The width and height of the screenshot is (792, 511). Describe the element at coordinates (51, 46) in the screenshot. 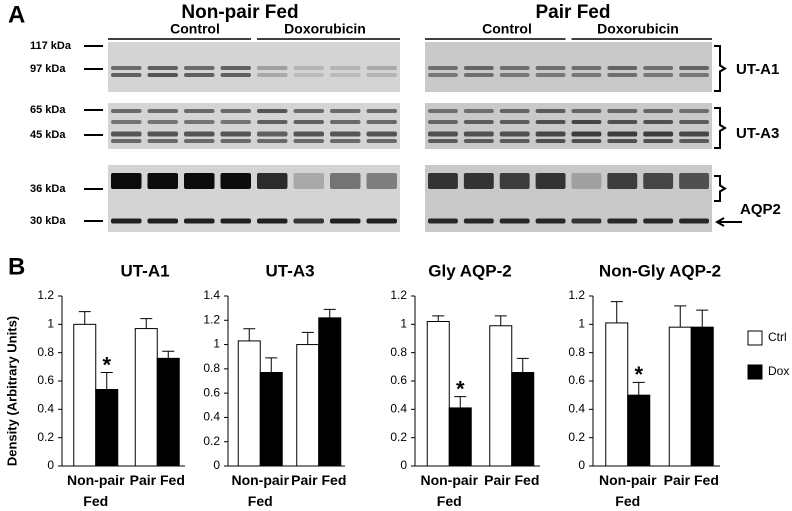

I see `marker-label: 117 kDa` at that location.